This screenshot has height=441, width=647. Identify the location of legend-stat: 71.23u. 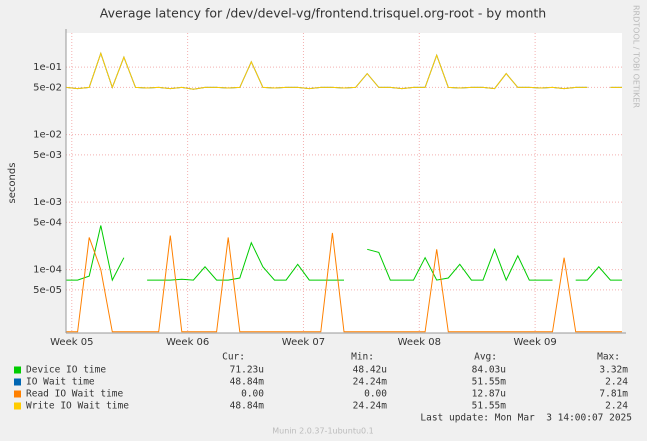
(247, 370).